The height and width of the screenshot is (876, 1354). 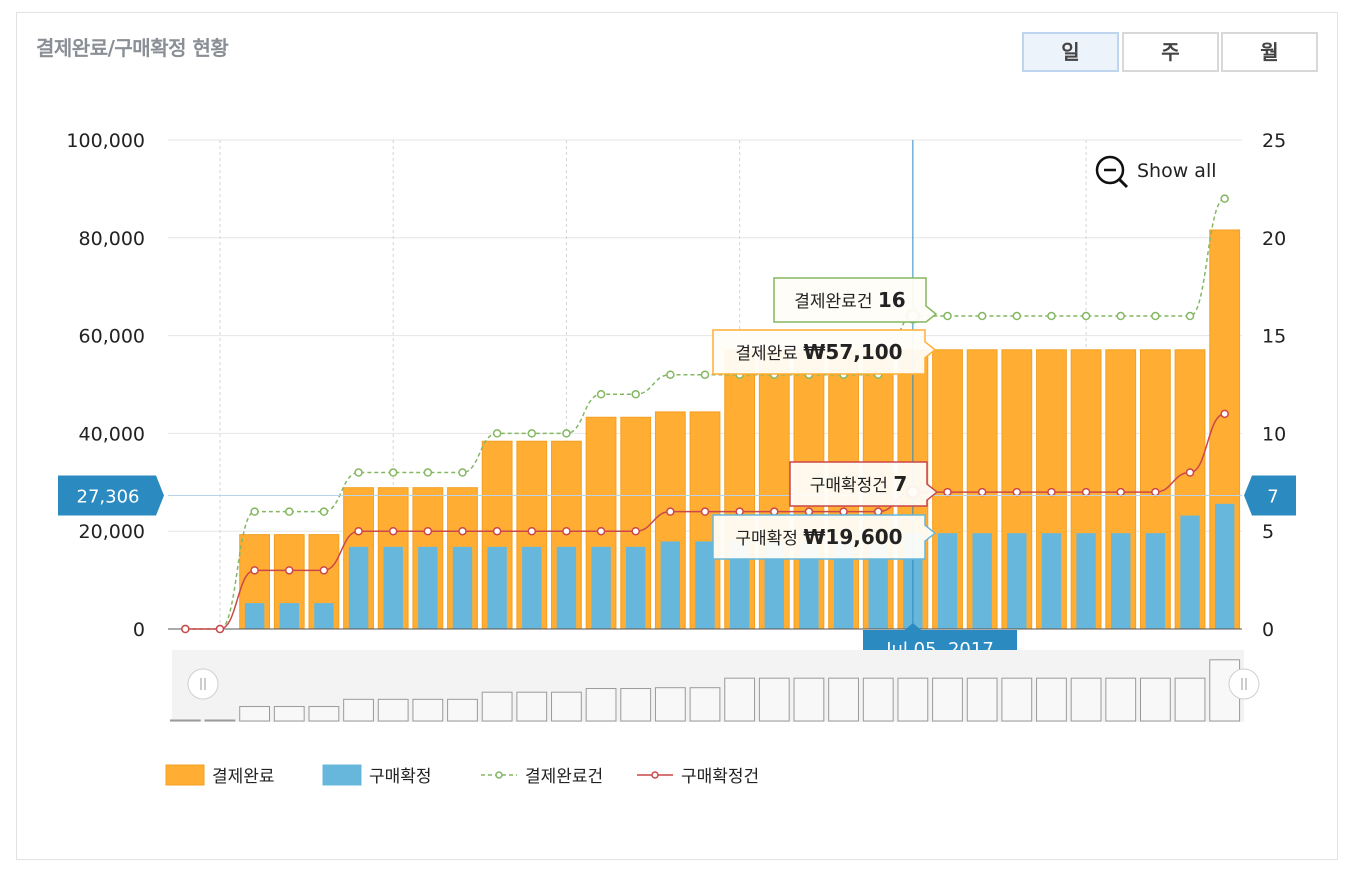 What do you see at coordinates (542, 777) in the screenshot?
I see `legend-item-3: 결제완료건` at bounding box center [542, 777].